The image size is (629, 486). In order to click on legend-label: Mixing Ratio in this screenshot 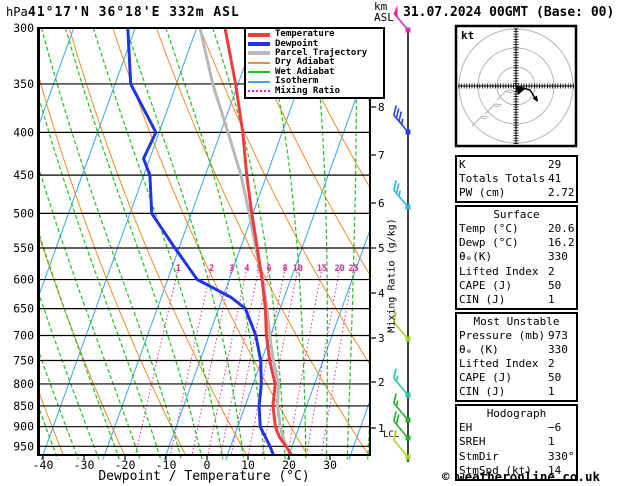, I will do `click(308, 90)`.